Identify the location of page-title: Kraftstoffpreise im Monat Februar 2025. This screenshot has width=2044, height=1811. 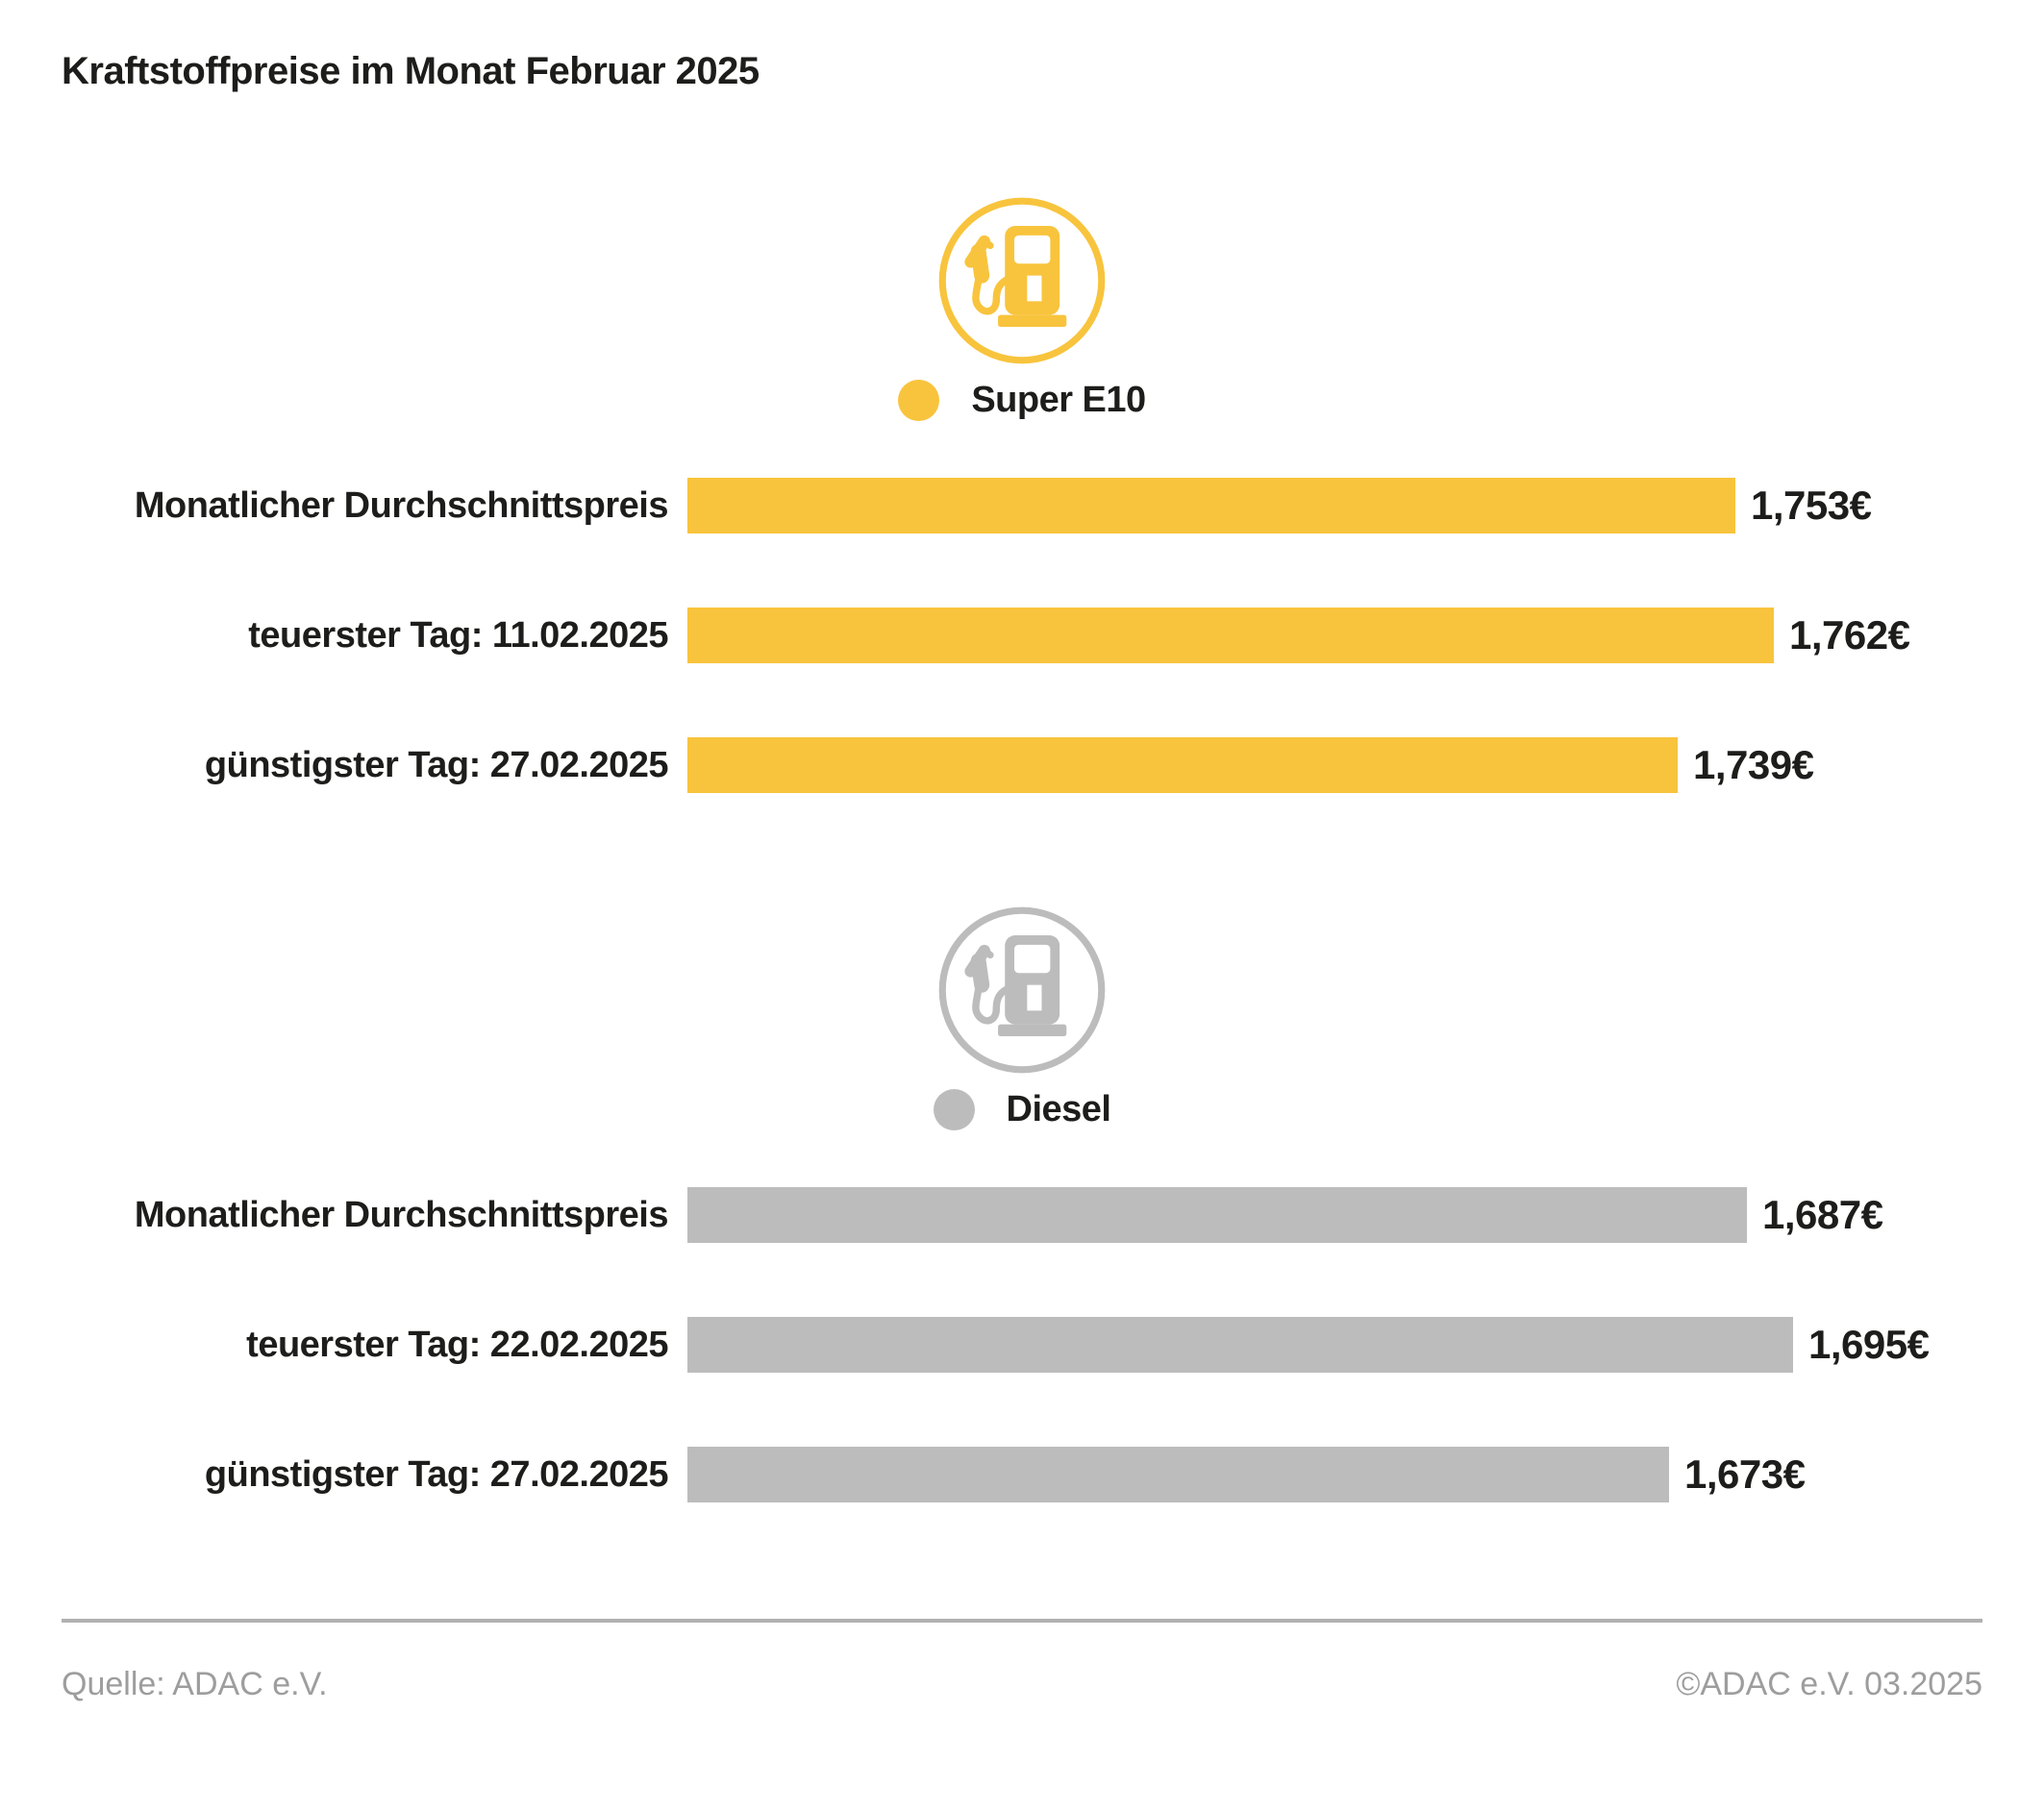
(411, 71).